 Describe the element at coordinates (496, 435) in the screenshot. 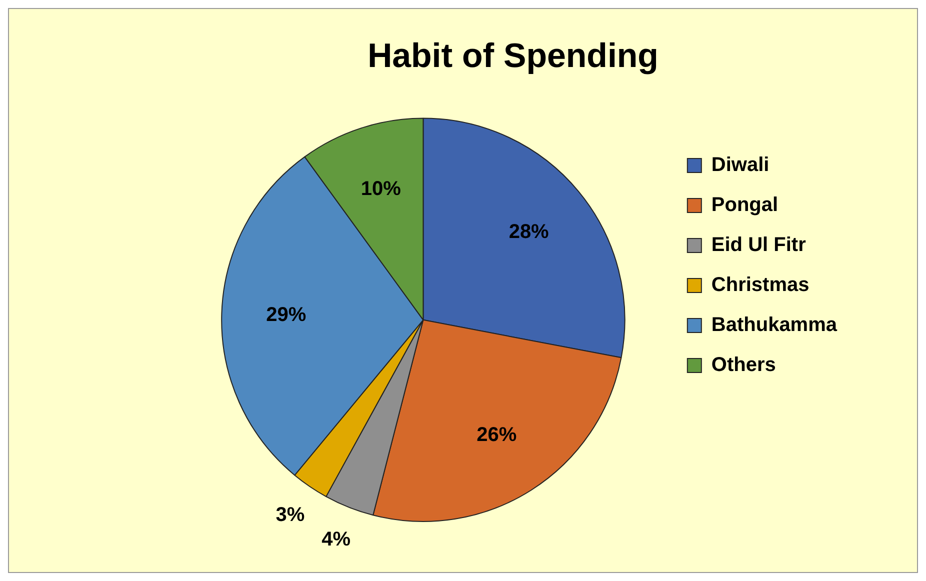

I see `data-label: 26%` at that location.